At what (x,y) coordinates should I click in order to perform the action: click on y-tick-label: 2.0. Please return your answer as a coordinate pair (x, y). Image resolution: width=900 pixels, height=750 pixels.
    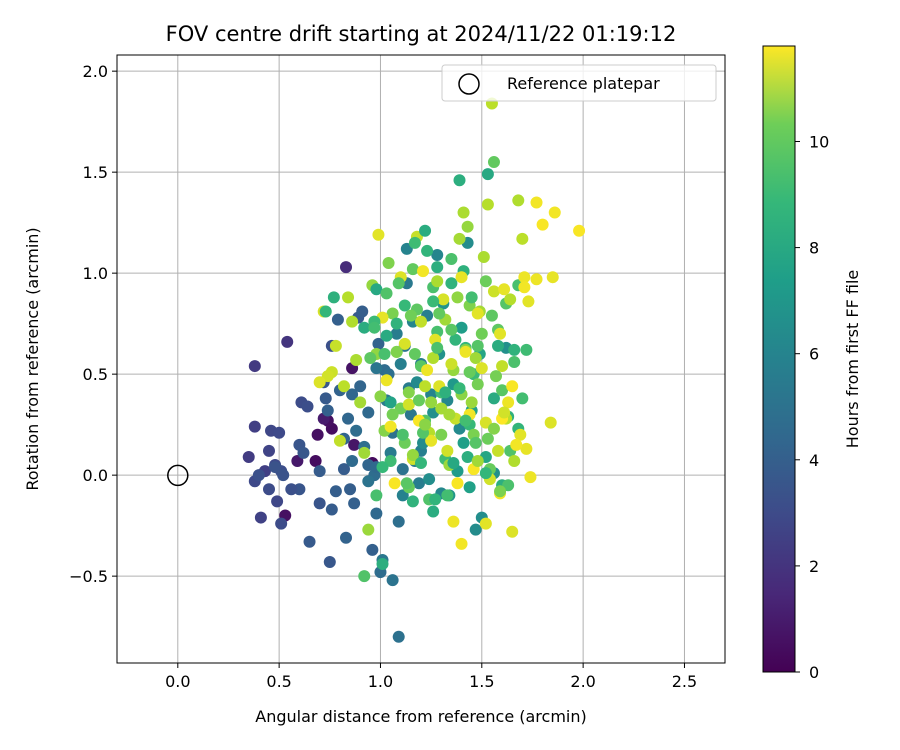
    Looking at the image, I should click on (95, 71).